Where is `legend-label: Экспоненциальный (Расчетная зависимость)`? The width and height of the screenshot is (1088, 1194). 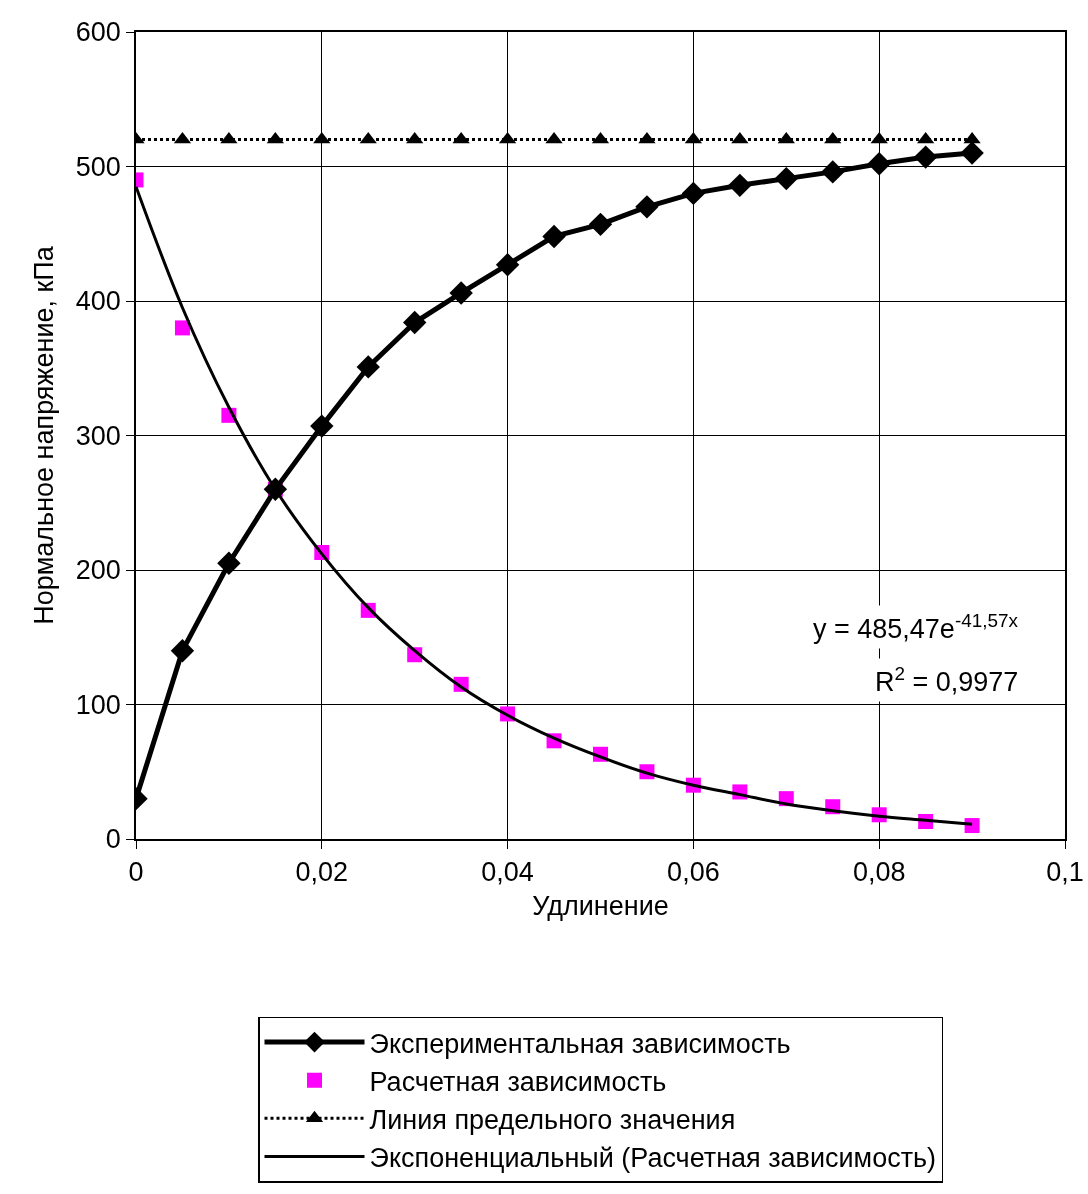 legend-label: Экспоненциальный (Расчетная зависимость) is located at coordinates (653, 1157).